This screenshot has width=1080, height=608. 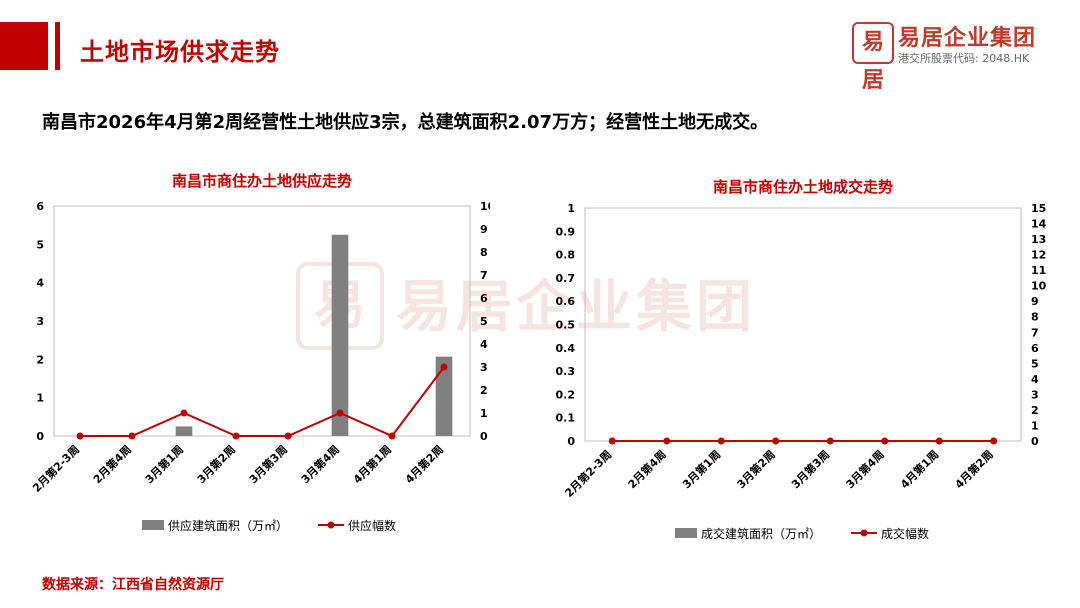 I want to click on chart-title: 南昌市商住办土地供应走势, so click(x=262, y=181).